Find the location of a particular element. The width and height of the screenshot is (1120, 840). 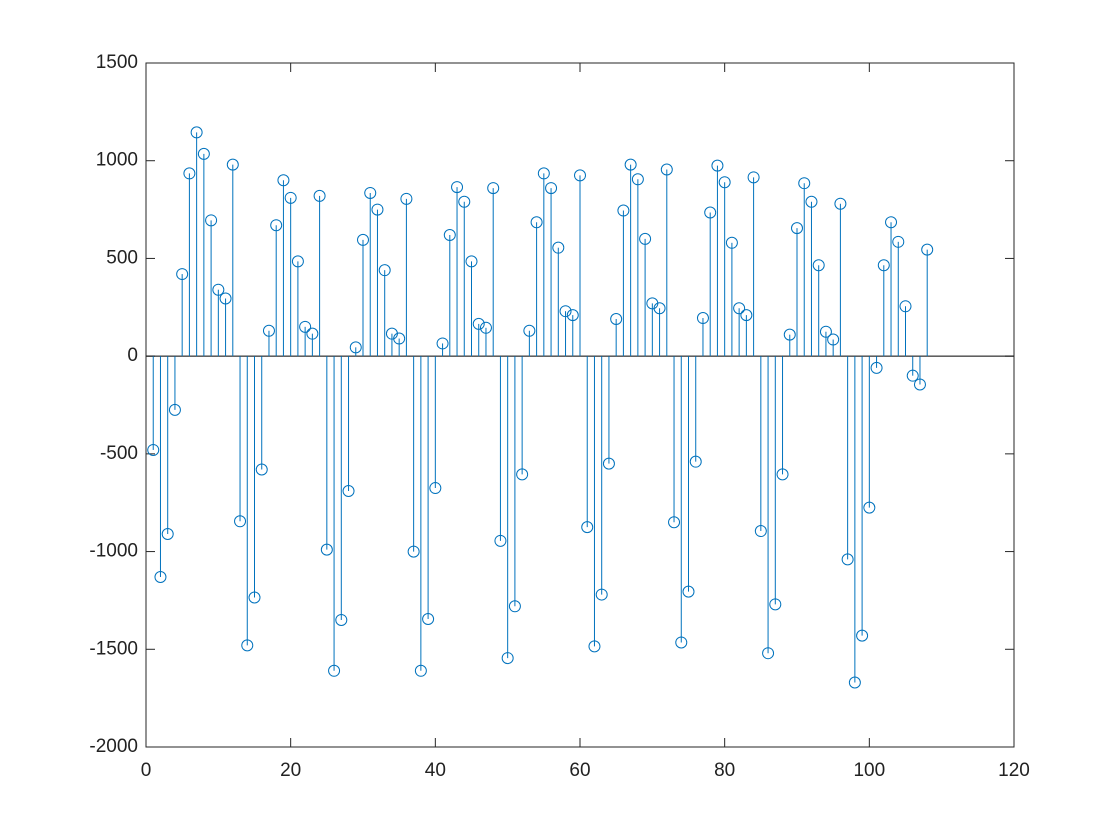

y-tick-label: 0 is located at coordinates (132, 355).